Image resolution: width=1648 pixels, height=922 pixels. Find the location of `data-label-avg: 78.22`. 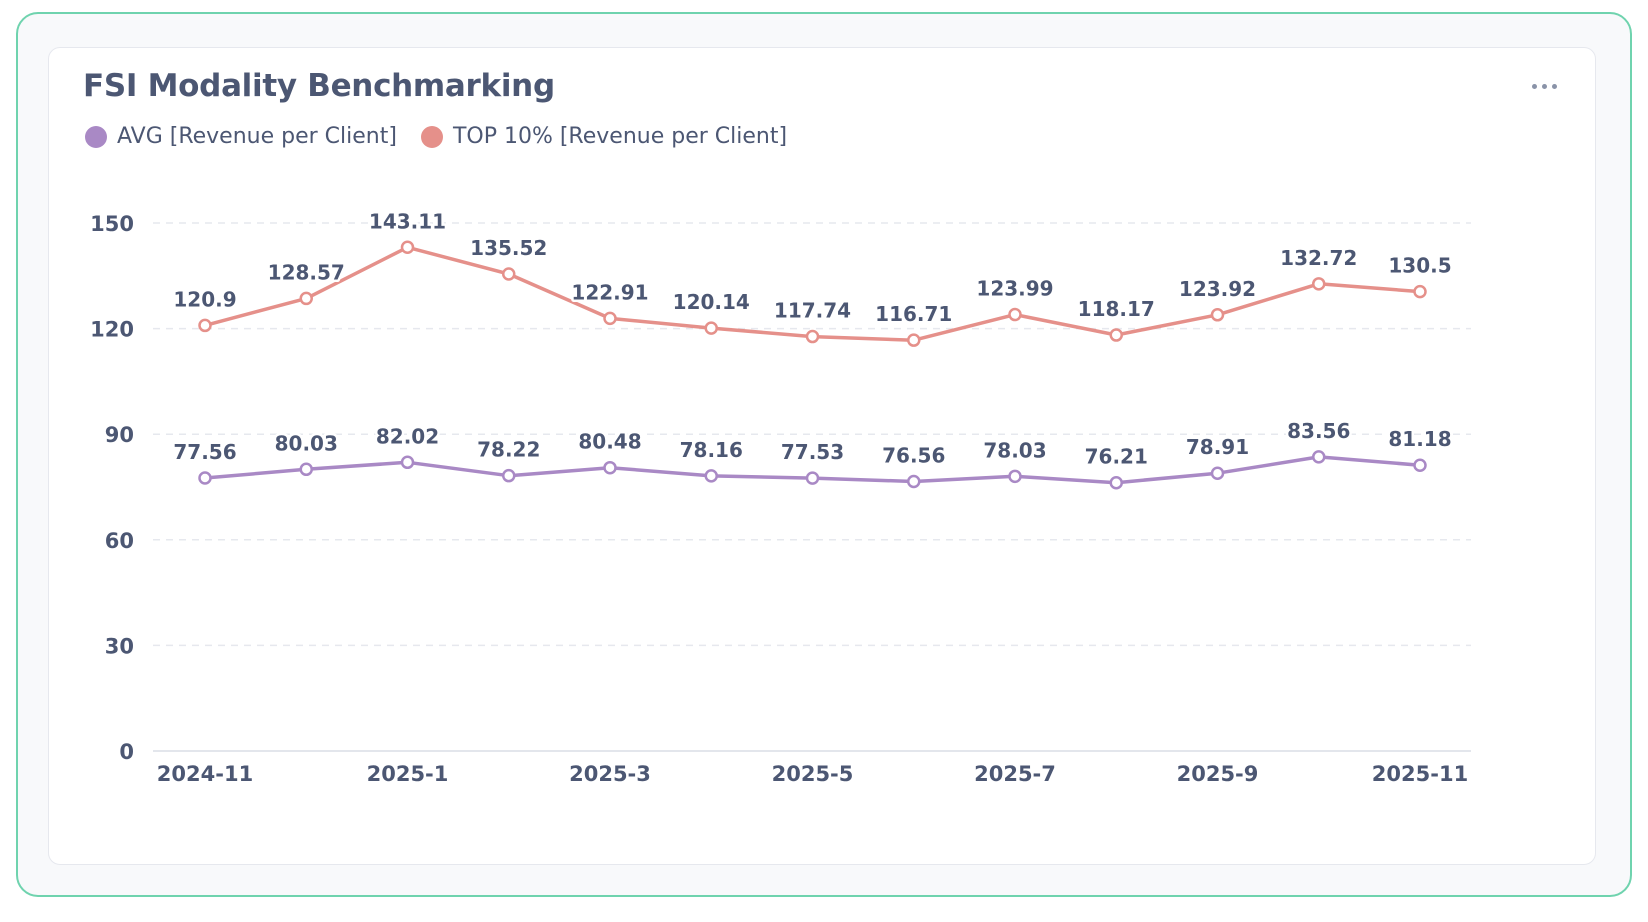

data-label-avg: 78.22 is located at coordinates (508, 450).